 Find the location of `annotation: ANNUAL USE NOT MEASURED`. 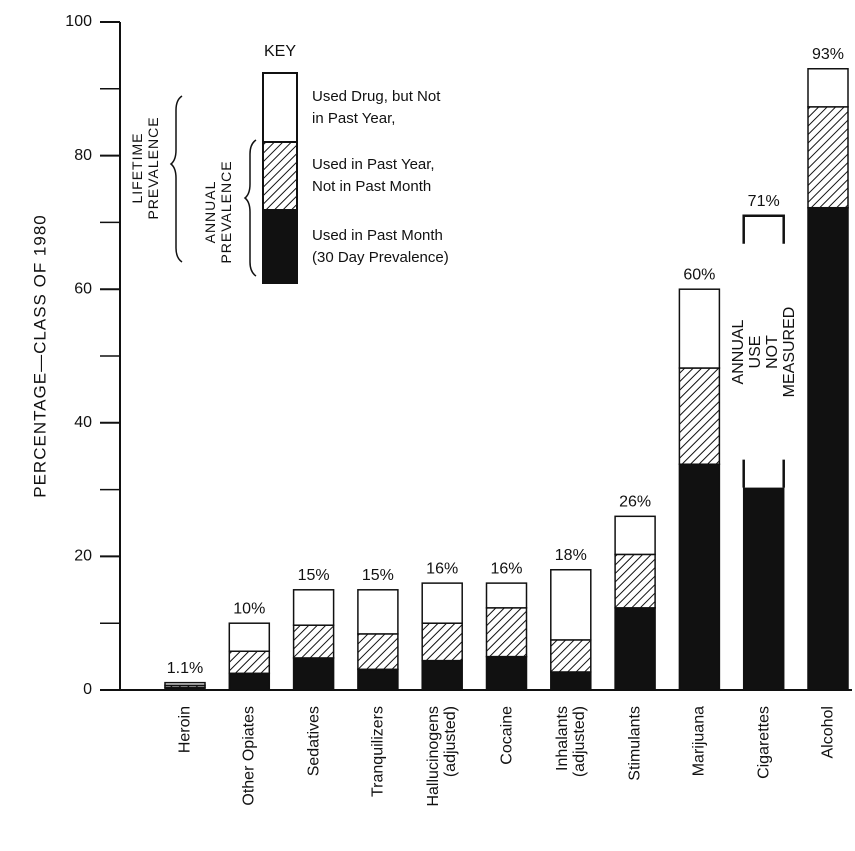

annotation: ANNUAL USE NOT MEASURED is located at coordinates (763, 351).